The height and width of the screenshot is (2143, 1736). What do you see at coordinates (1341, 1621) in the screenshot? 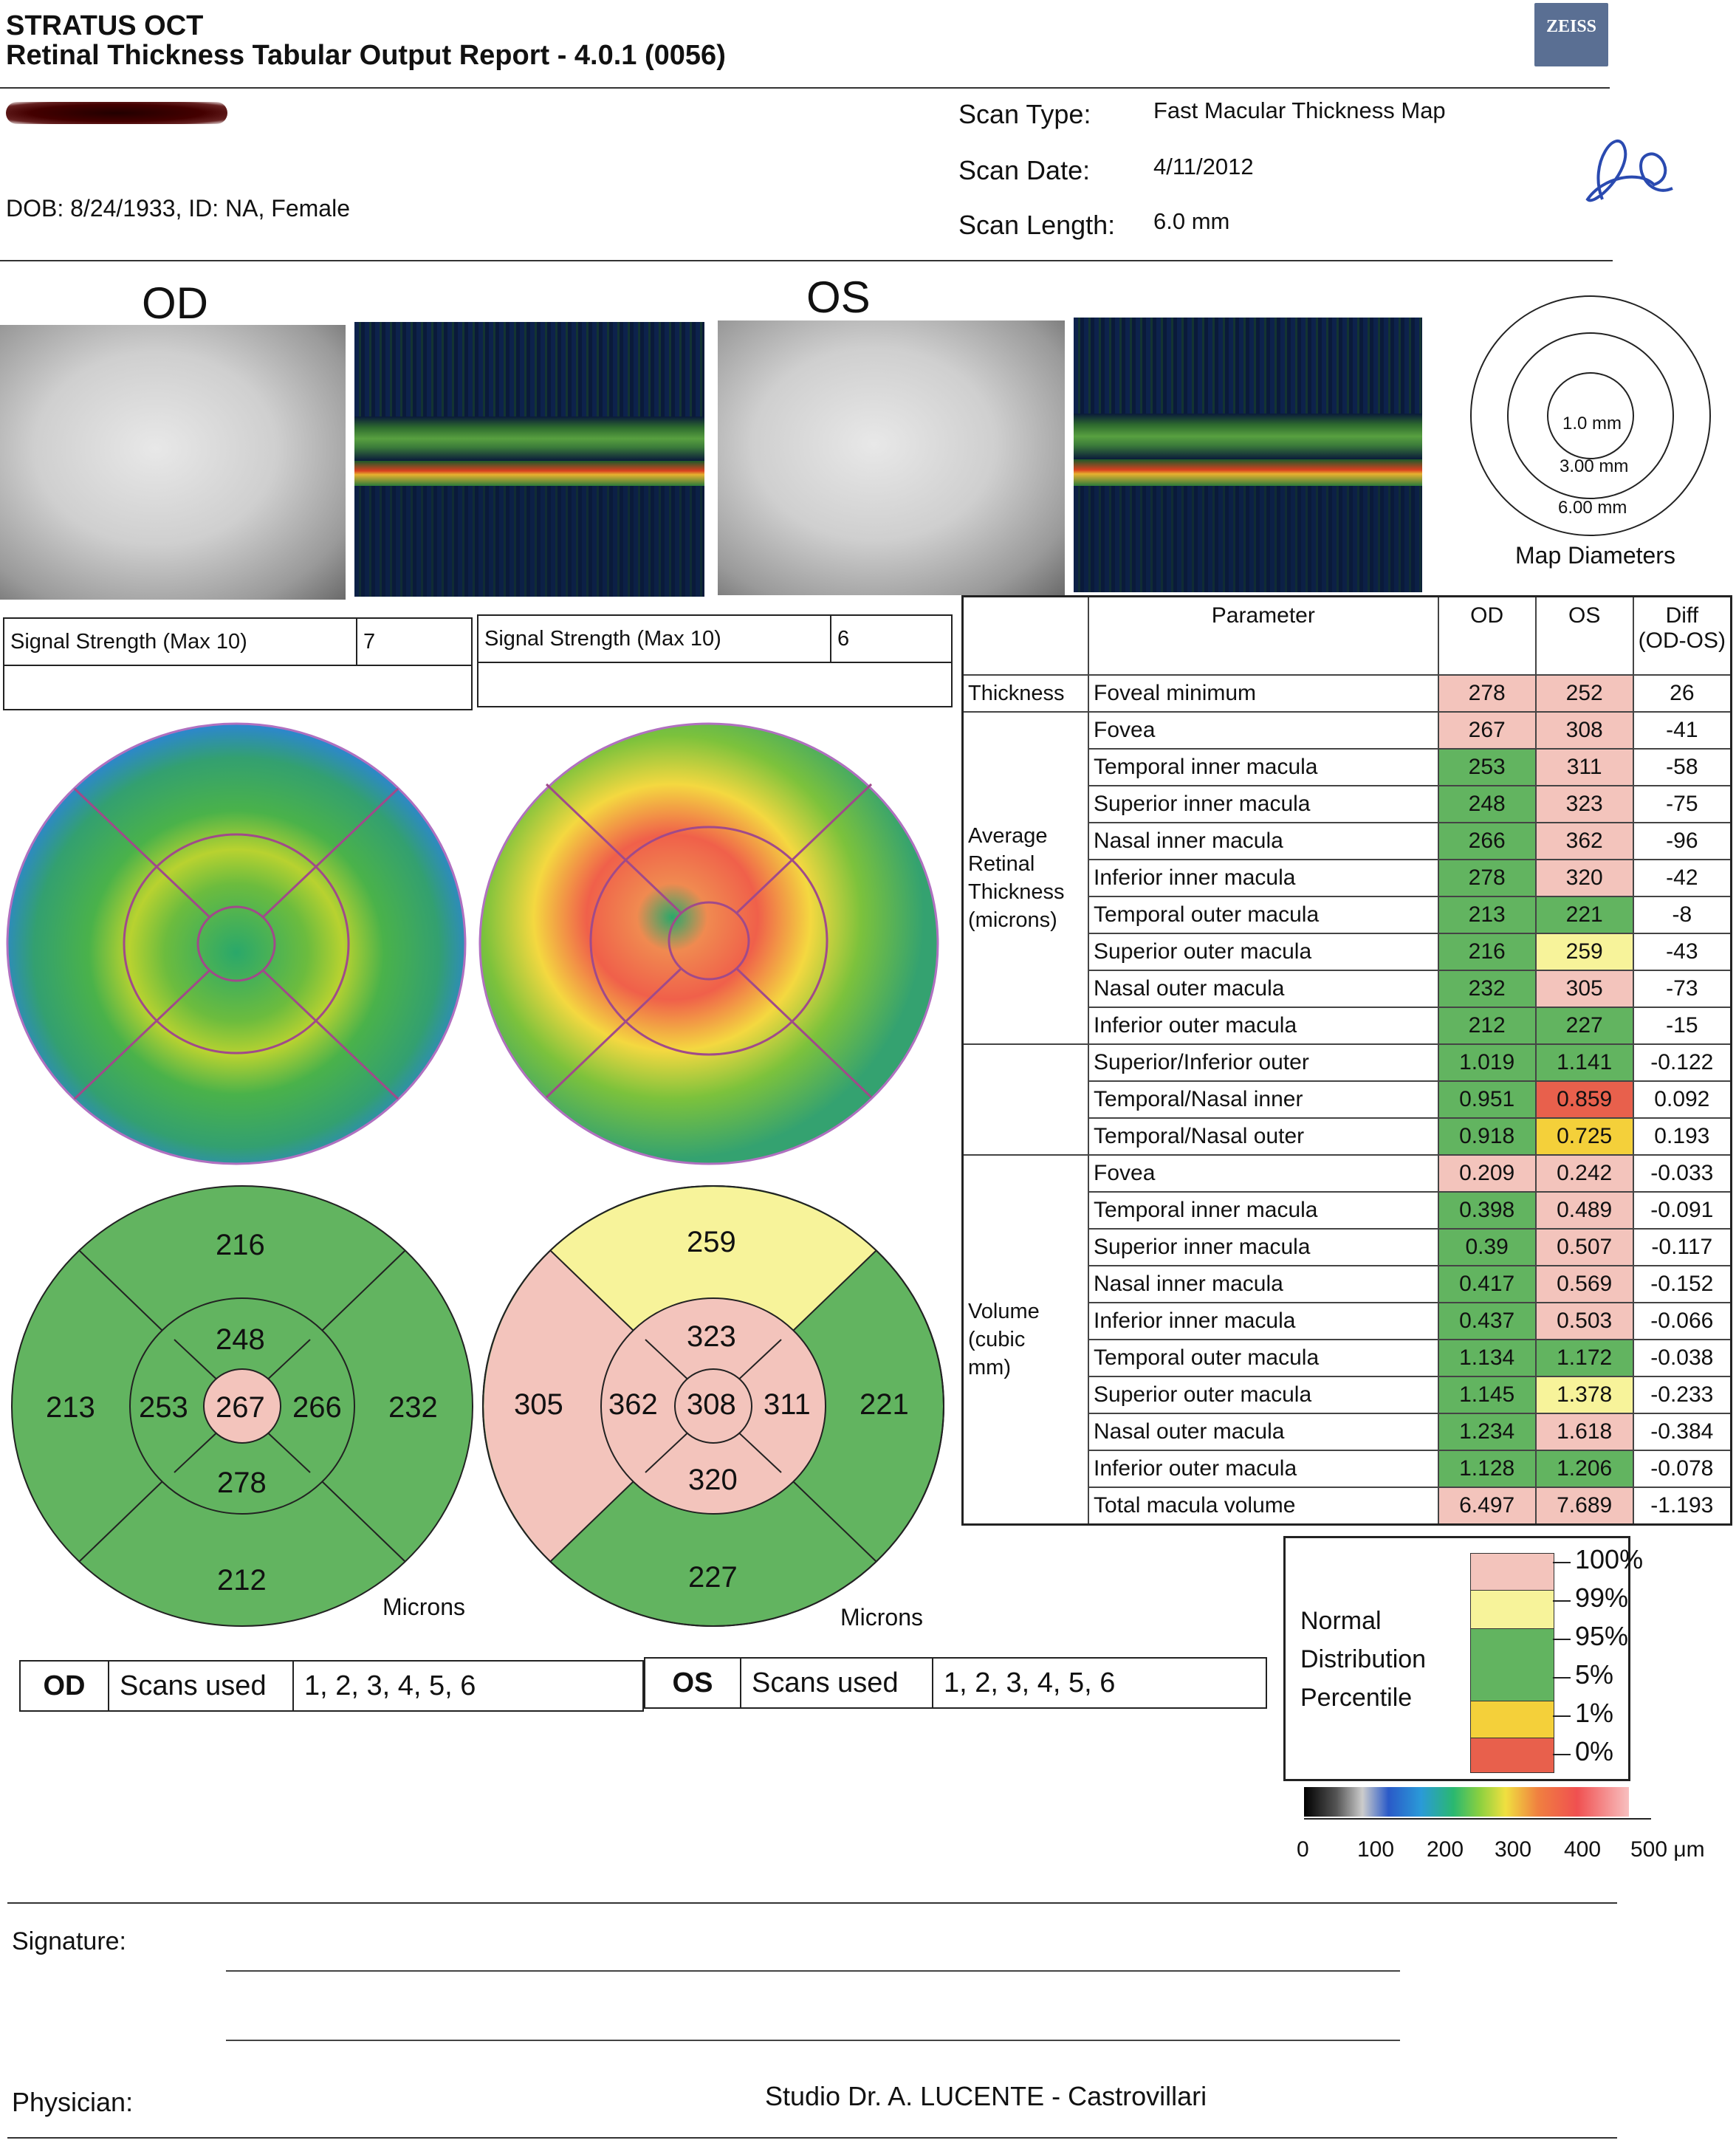
I see `legend-title-line-1: Normal` at bounding box center [1341, 1621].